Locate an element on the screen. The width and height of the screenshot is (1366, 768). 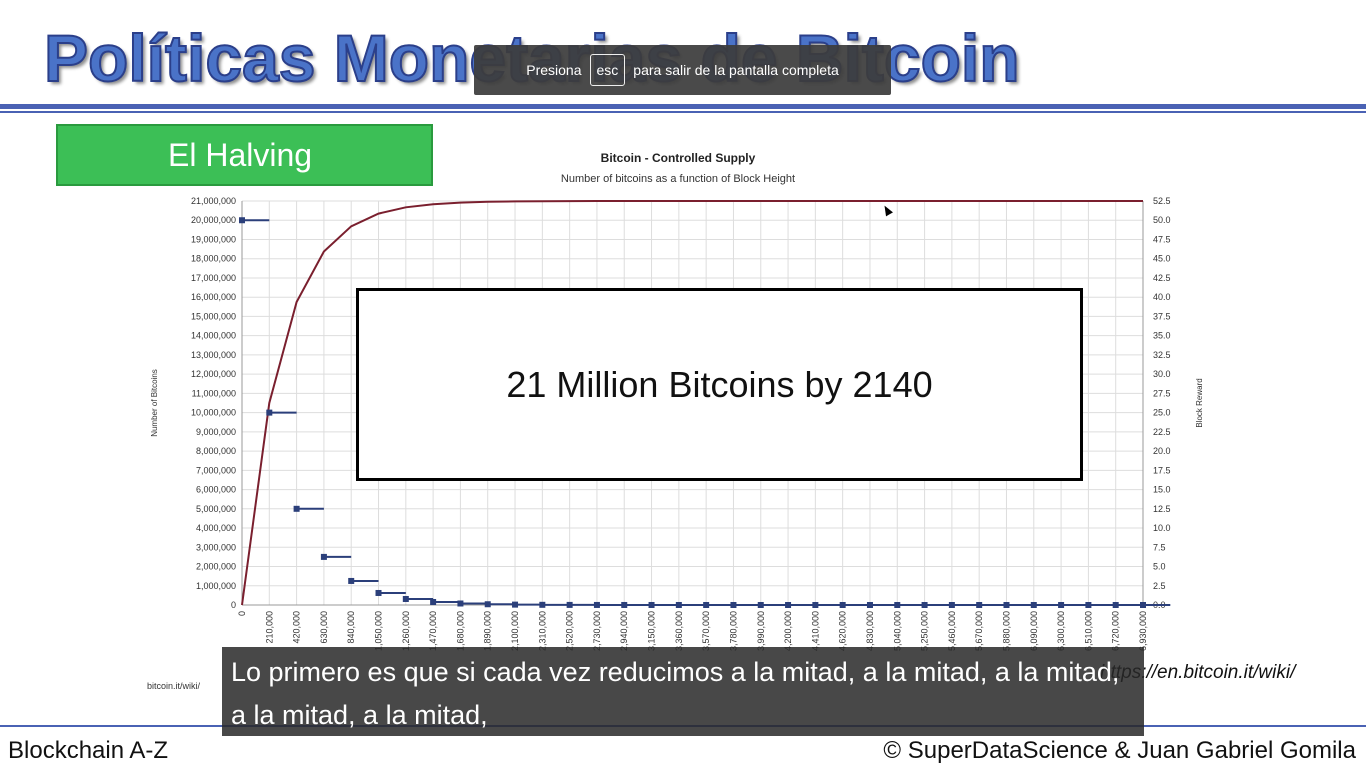
x-tick-label: 5,670,000 is located at coordinates (979, 631).